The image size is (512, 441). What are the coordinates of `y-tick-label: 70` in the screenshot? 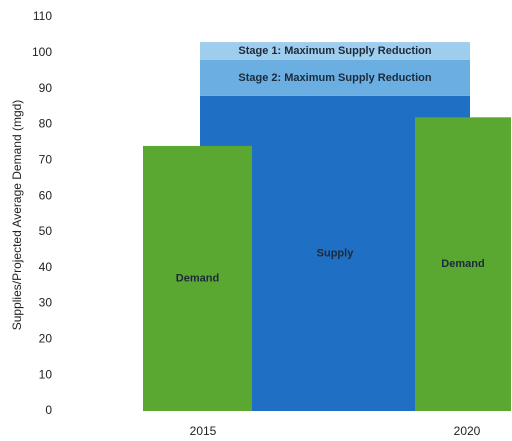 It's located at (46, 159).